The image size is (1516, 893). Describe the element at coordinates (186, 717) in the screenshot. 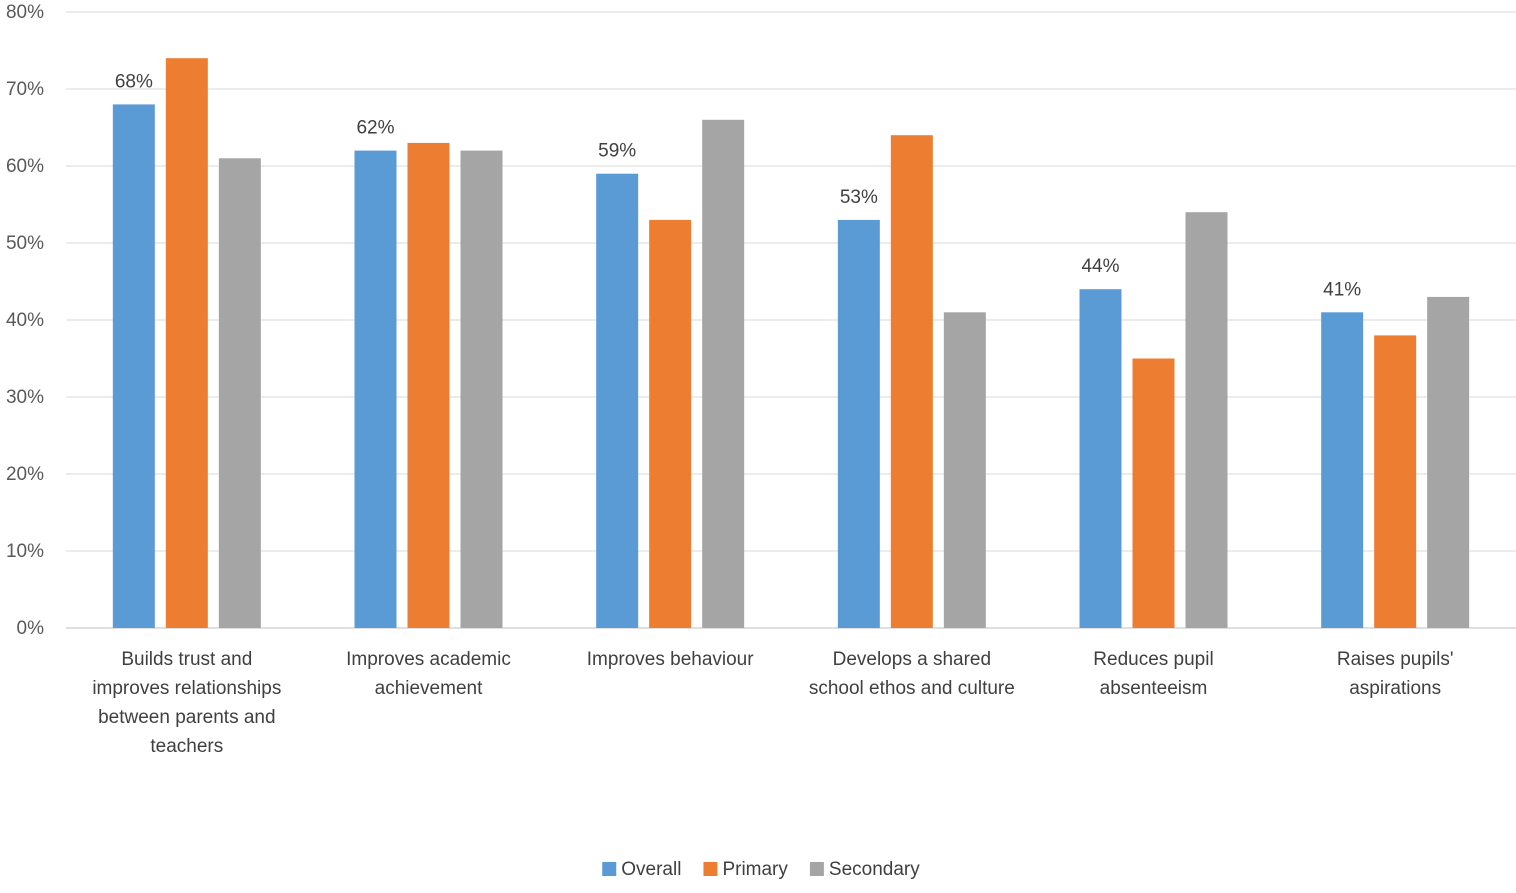

I see `x-category-label-line: between parents and` at that location.